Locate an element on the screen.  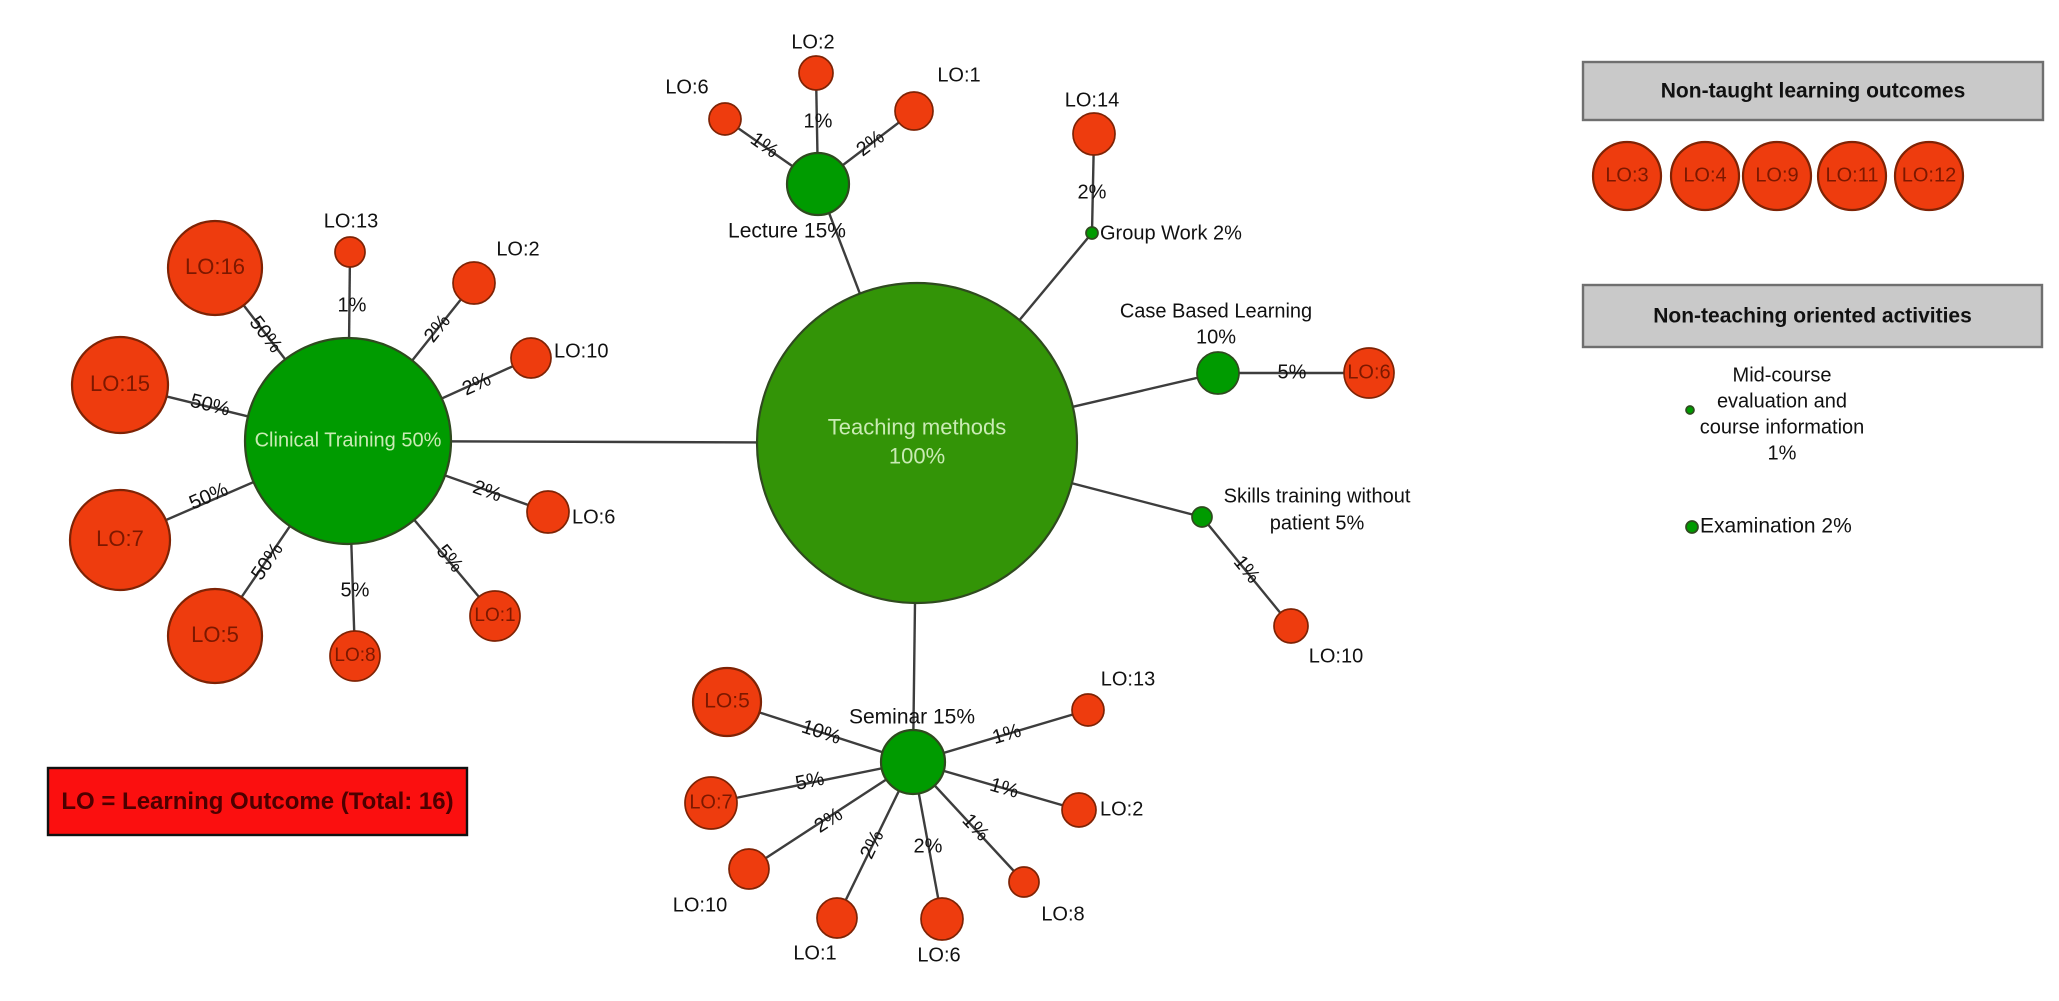
midcourse-activity-label-line-1: Mid-course is located at coordinates (1782, 375).